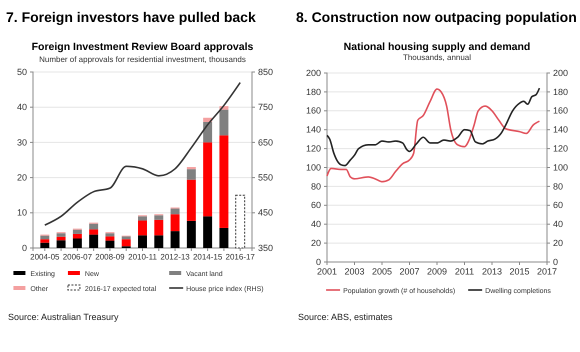 Image resolution: width=580 pixels, height=352 pixels. What do you see at coordinates (315, 186) in the screenshot?
I see `y-tick-label: 80` at bounding box center [315, 186].